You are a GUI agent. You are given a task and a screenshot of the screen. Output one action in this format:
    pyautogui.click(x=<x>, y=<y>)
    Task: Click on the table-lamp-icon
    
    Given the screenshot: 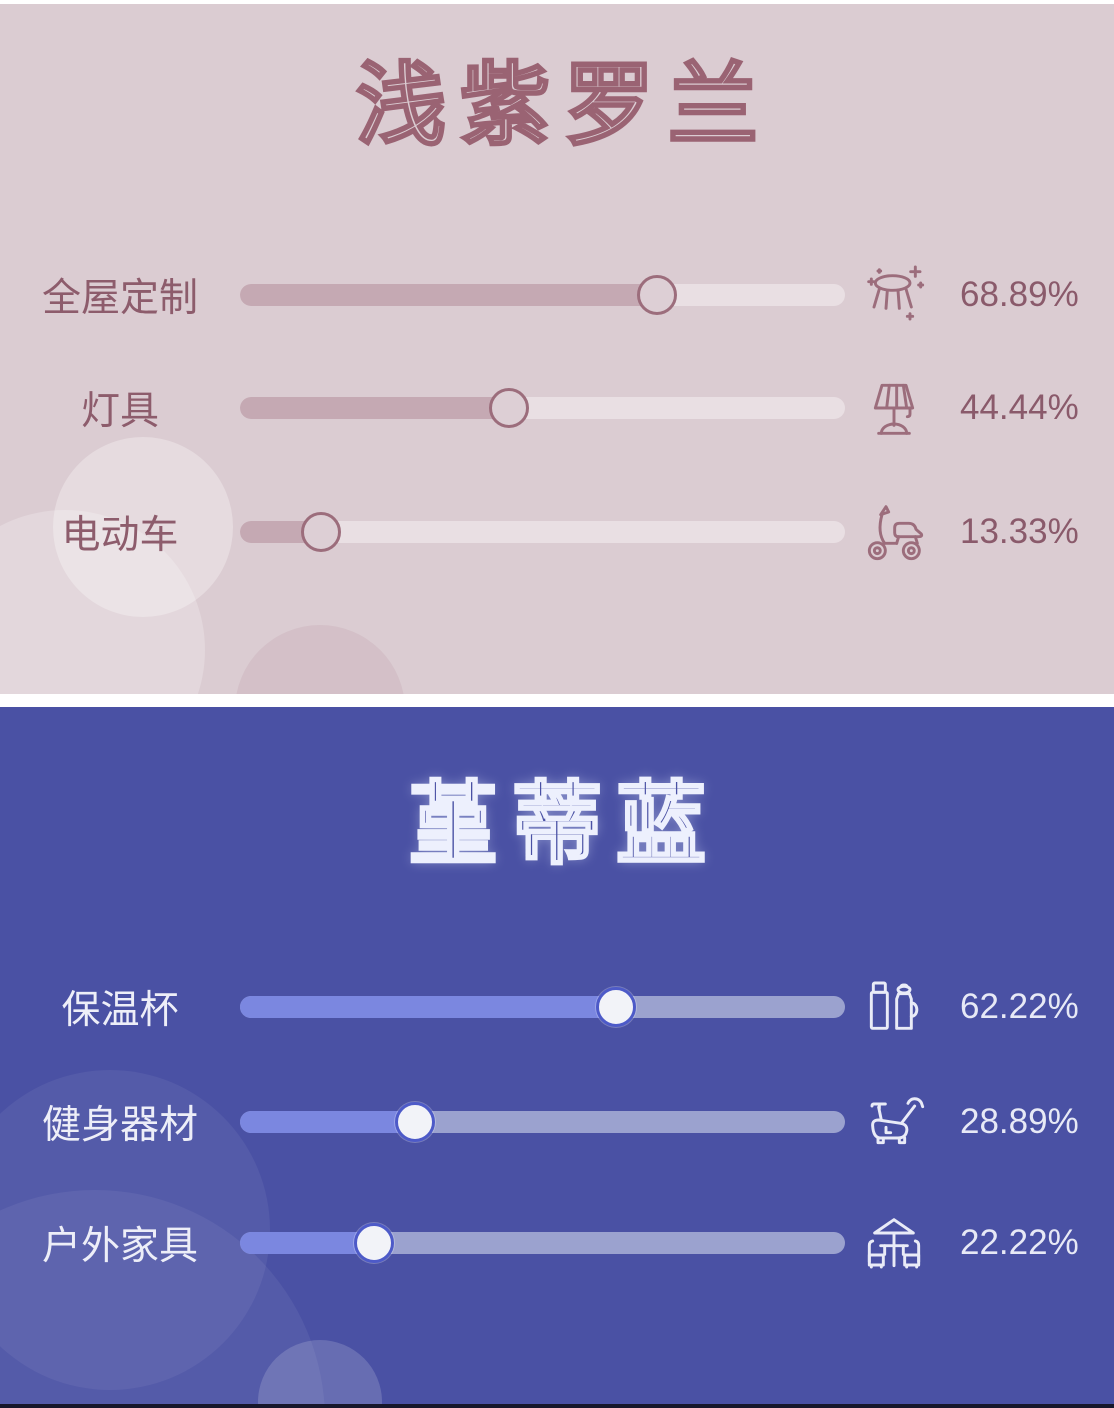 What is the action you would take?
    pyautogui.click(x=894, y=408)
    